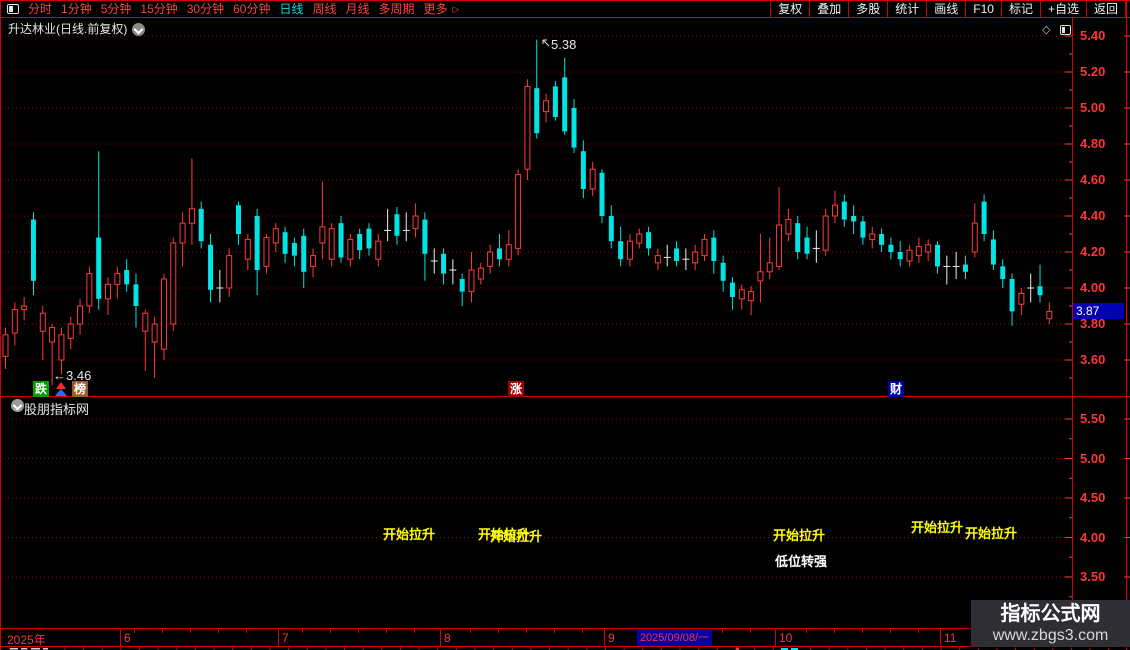  Describe the element at coordinates (57, 409) in the screenshot. I see `indicator-pane-title: 股朋指标网` at that location.